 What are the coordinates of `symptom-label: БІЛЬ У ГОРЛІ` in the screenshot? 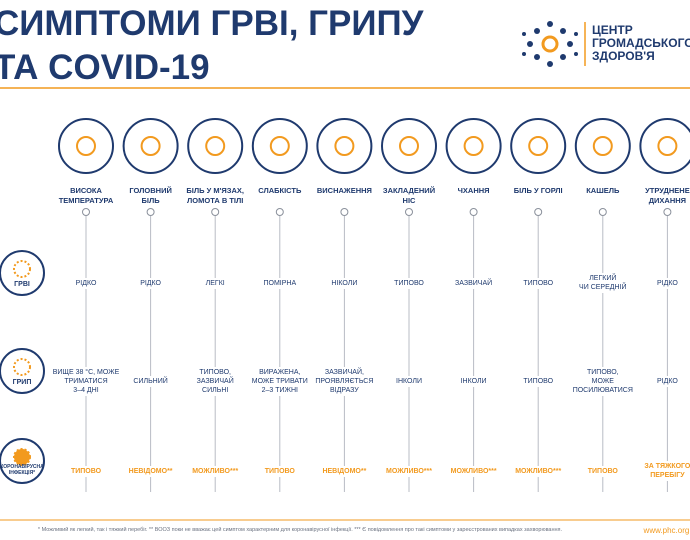 It's located at (538, 190).